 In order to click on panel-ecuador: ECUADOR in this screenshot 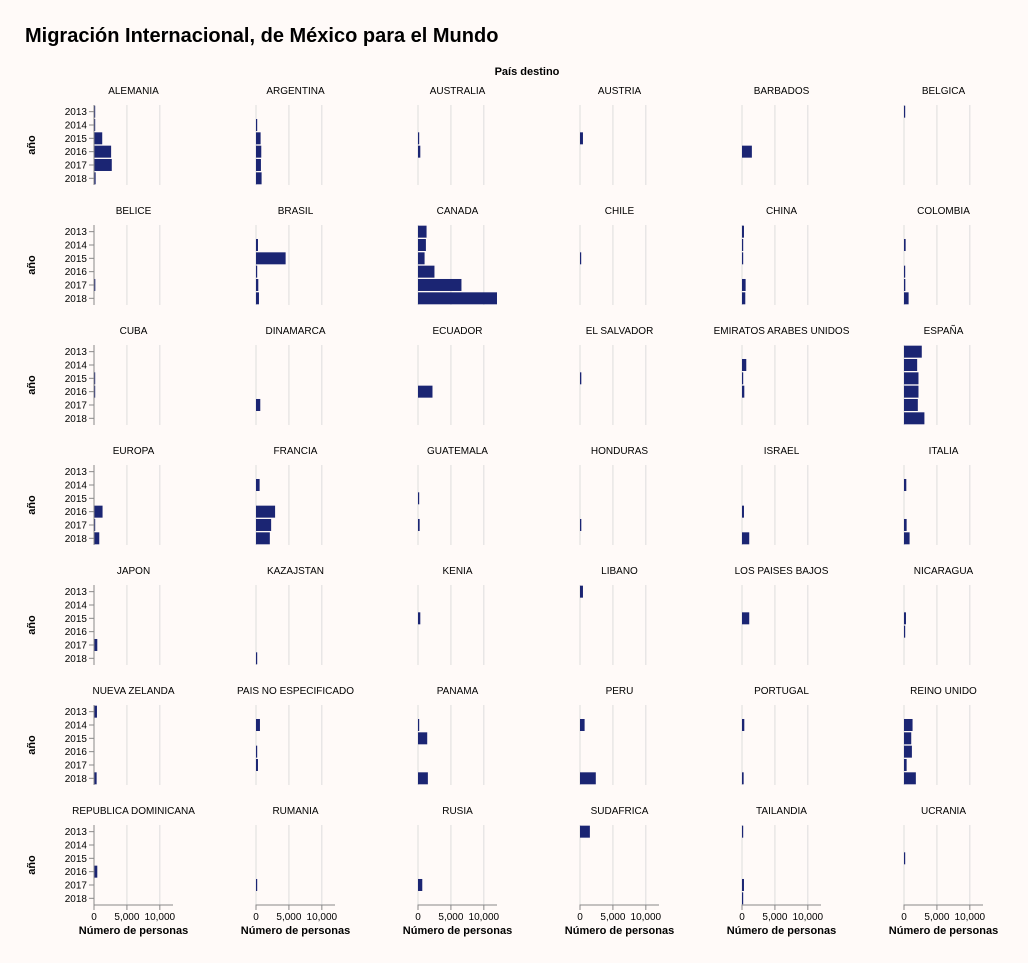, I will do `click(451, 375)`.